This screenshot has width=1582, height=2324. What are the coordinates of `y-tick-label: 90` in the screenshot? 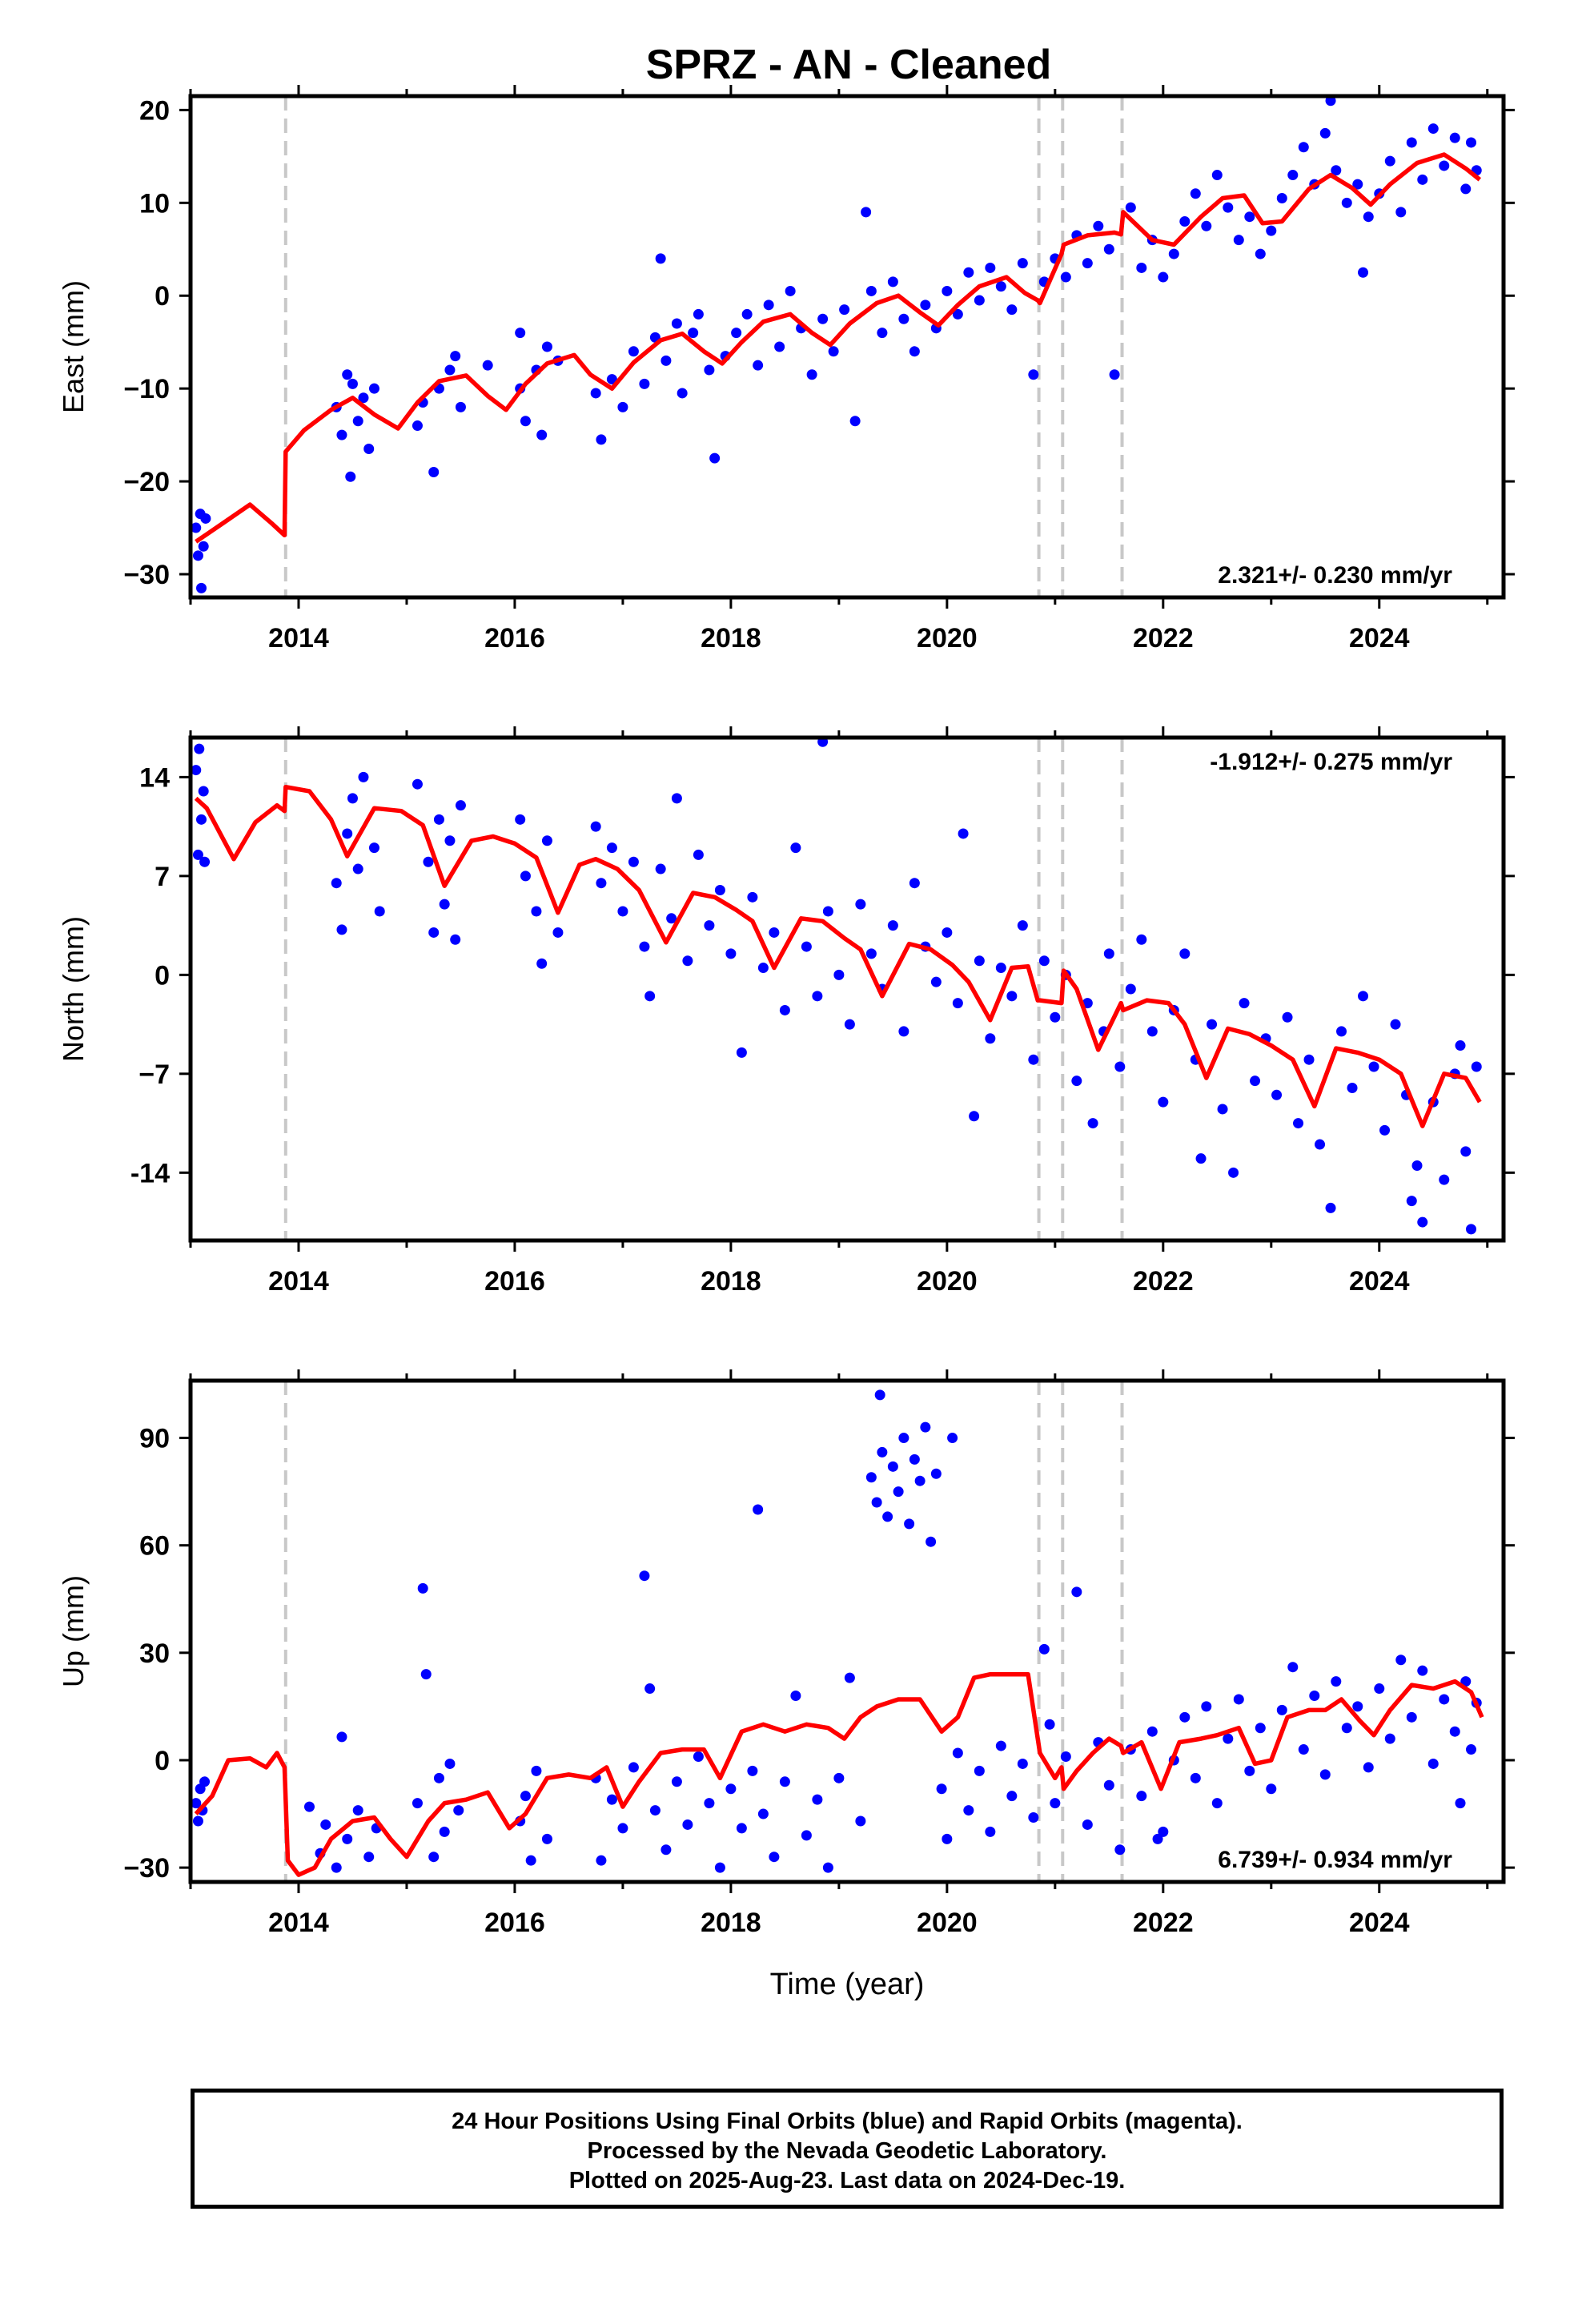 It's located at (154, 1439).